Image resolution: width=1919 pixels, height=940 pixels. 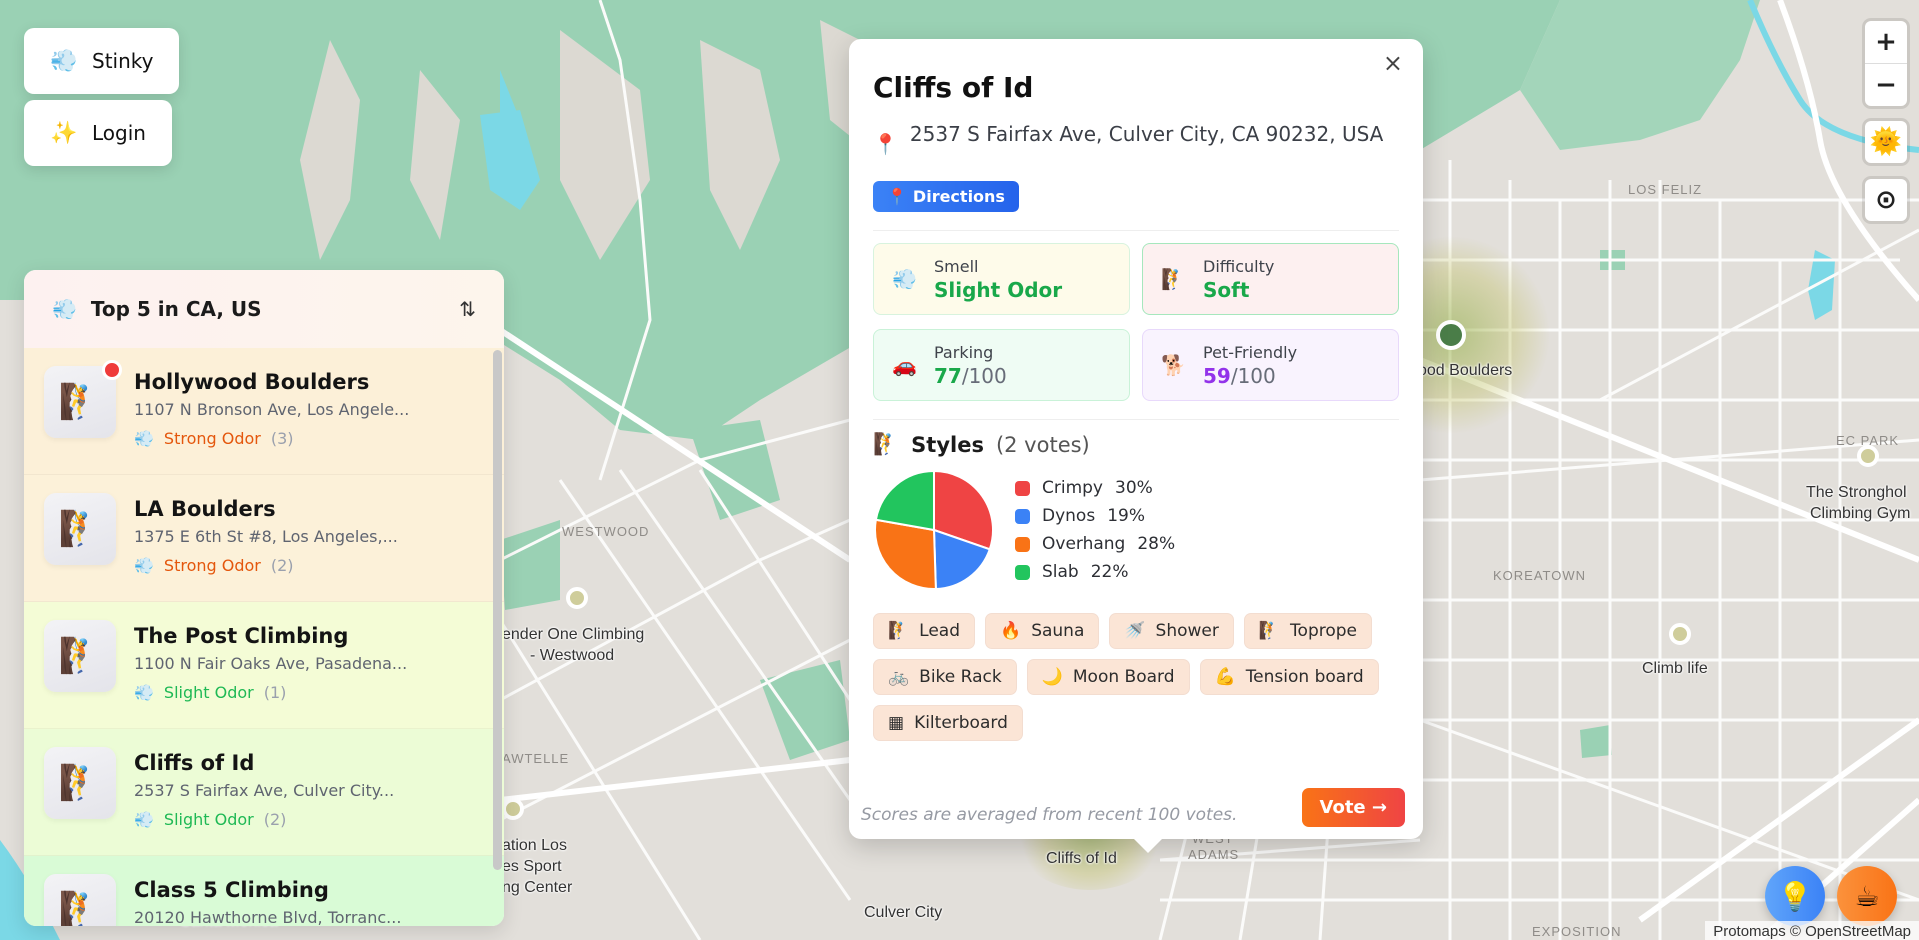 I want to click on amenity-tag: 🧗 Lead, so click(x=924, y=631).